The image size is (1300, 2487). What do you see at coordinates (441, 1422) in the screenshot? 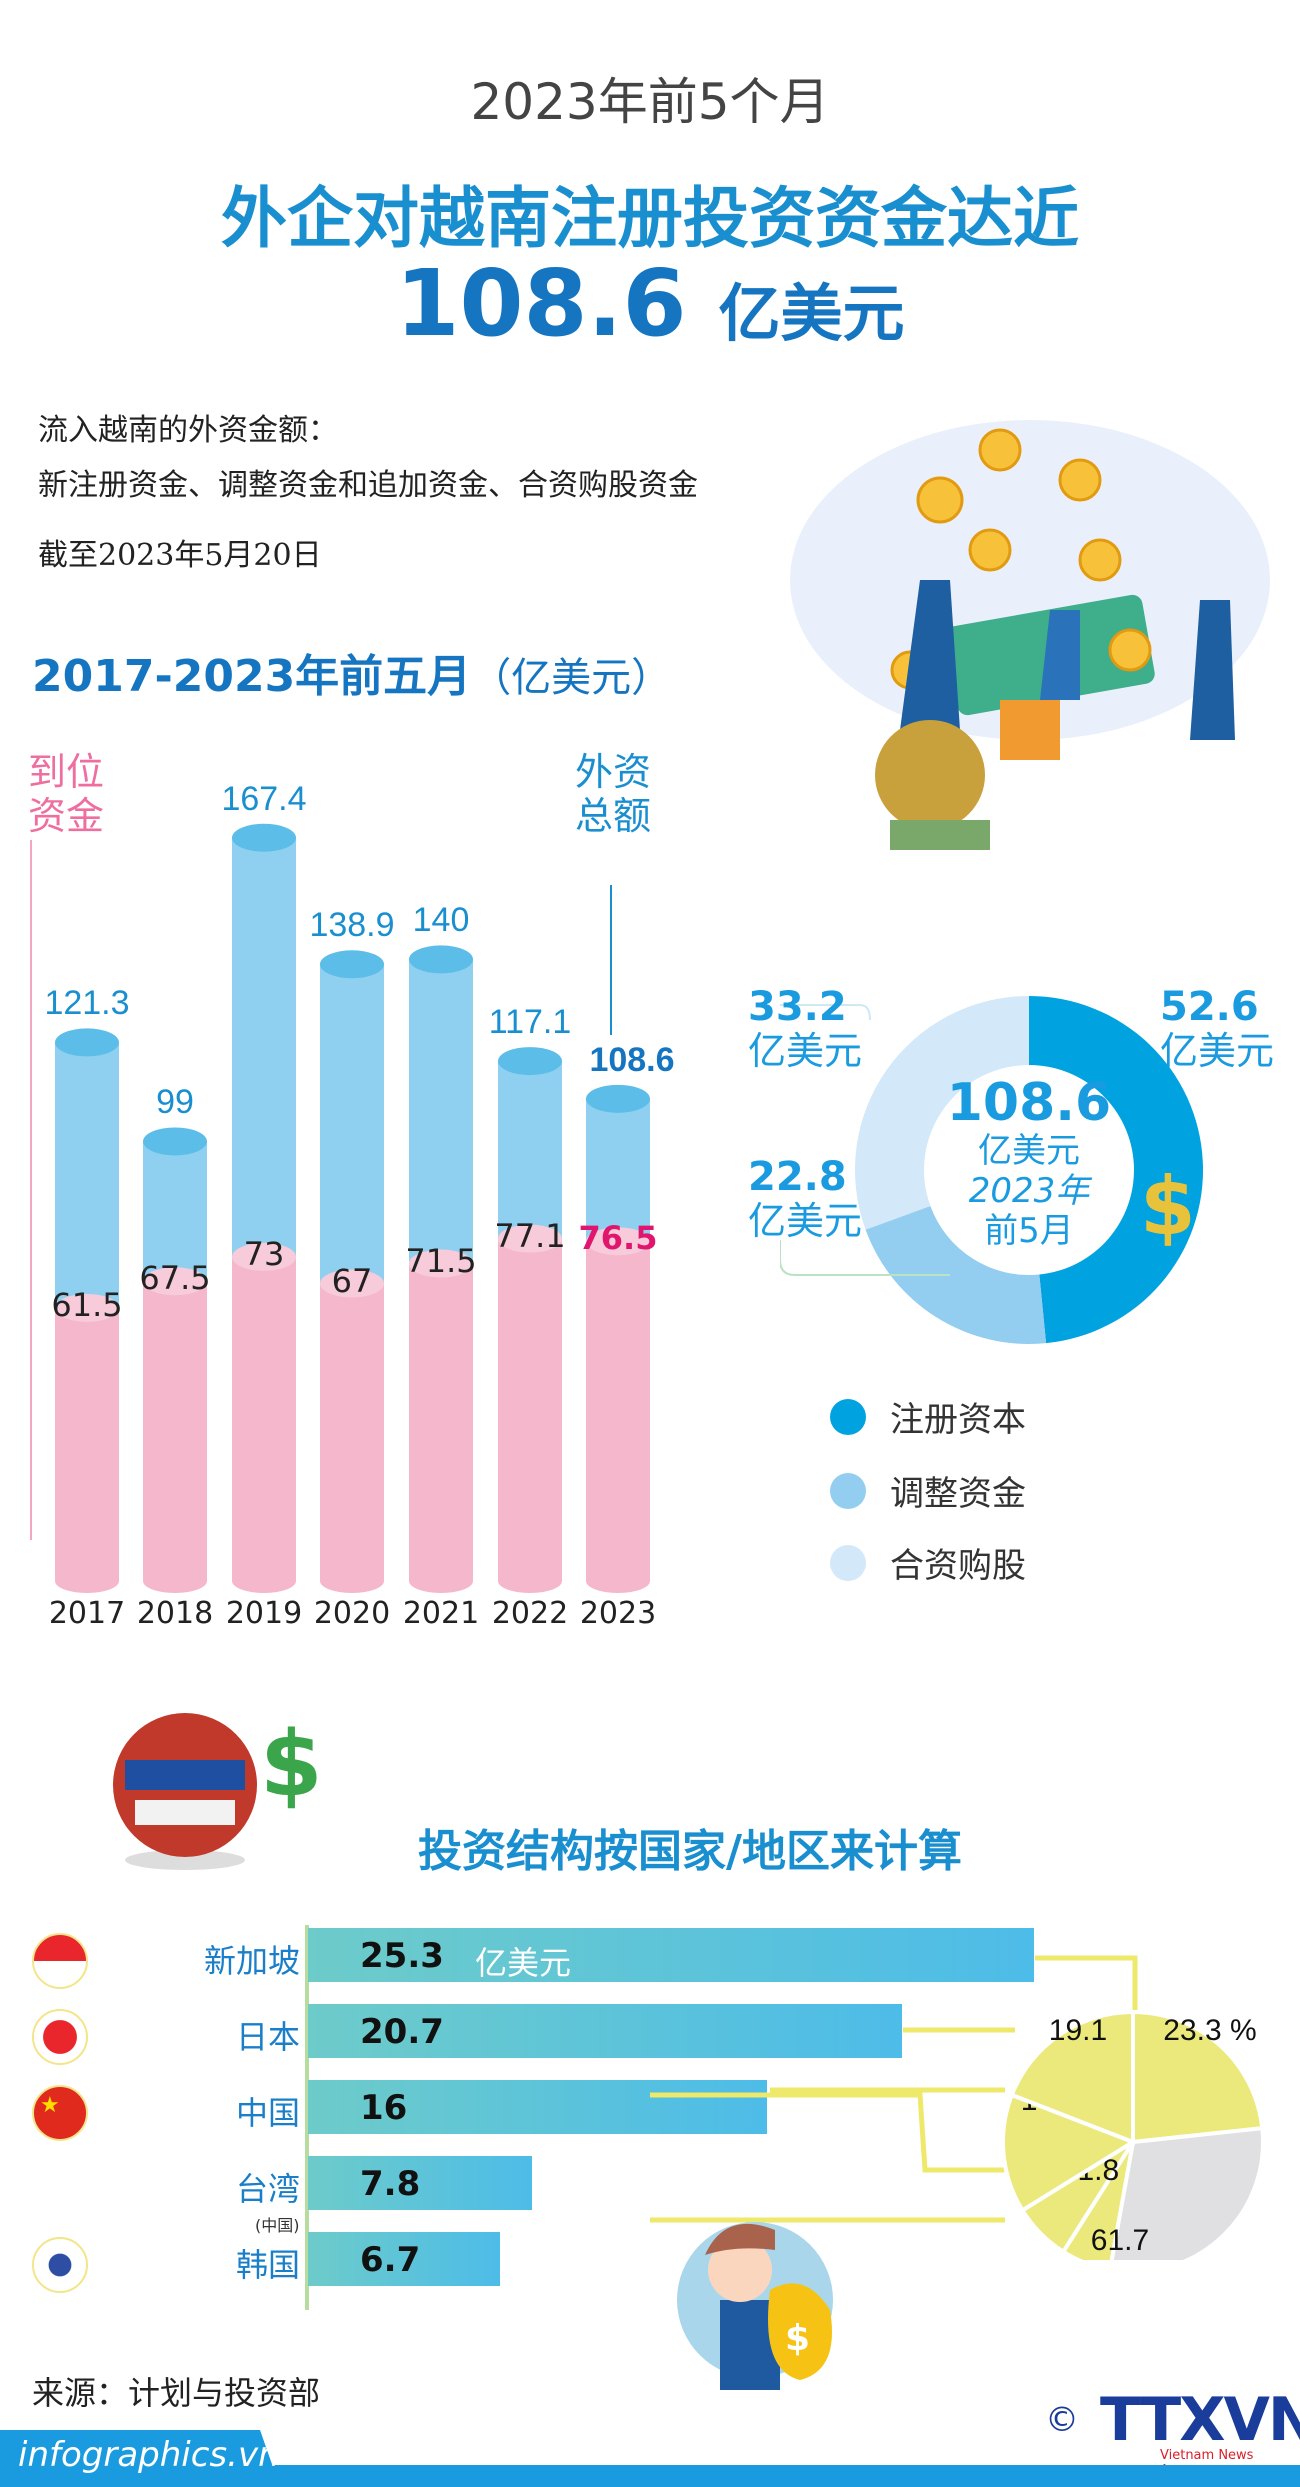
I see `bar-disbursed-2021` at bounding box center [441, 1422].